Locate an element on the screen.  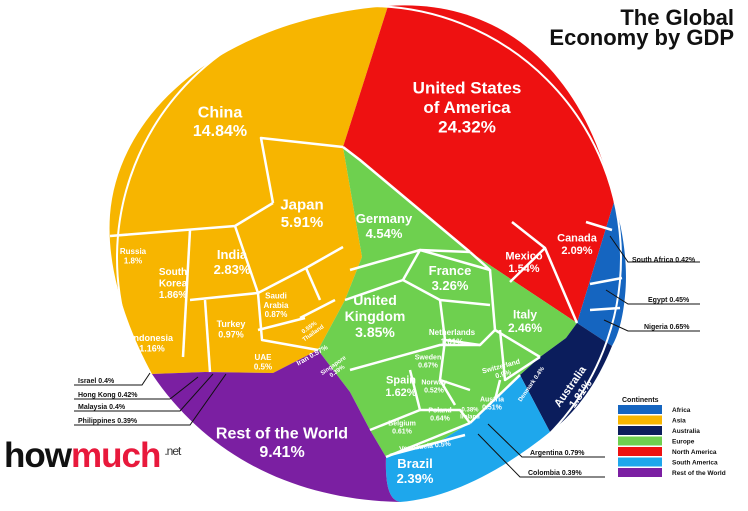
region-rest-of-the-world is located at coordinates (276, 426).